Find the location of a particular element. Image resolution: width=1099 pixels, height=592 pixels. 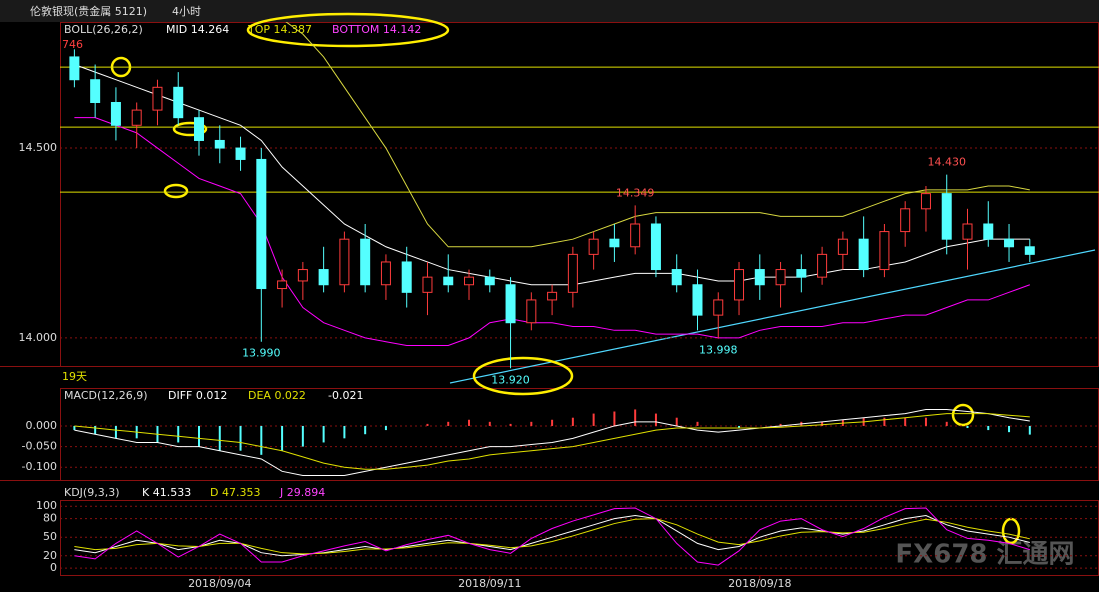

clipped-label: 746 is located at coordinates (72, 44).